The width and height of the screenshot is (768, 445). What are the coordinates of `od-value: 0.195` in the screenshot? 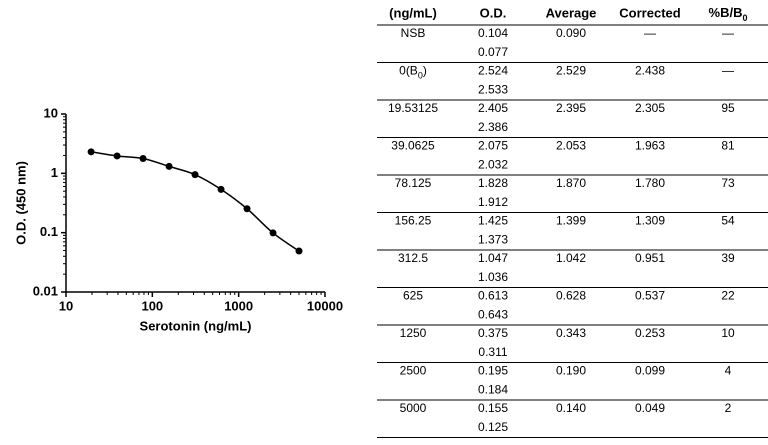 It's located at (493, 371).